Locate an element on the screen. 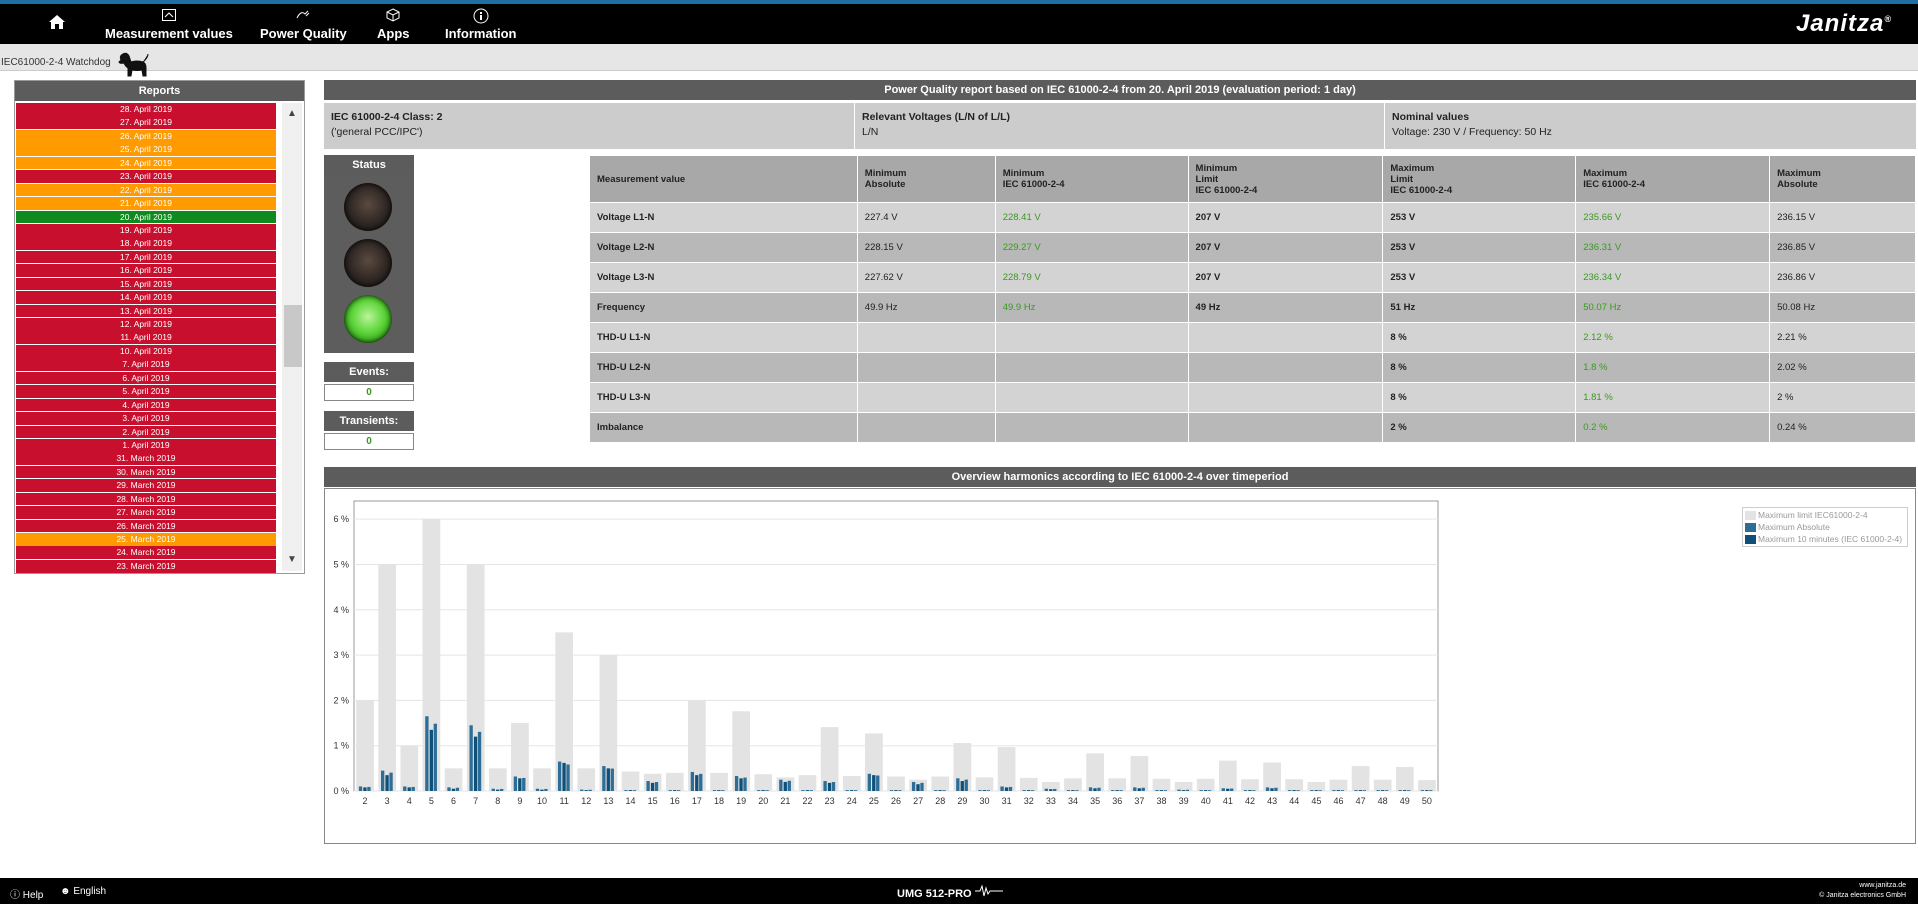 The height and width of the screenshot is (904, 1918). report-item: 18. April 2019 is located at coordinates (146, 244).